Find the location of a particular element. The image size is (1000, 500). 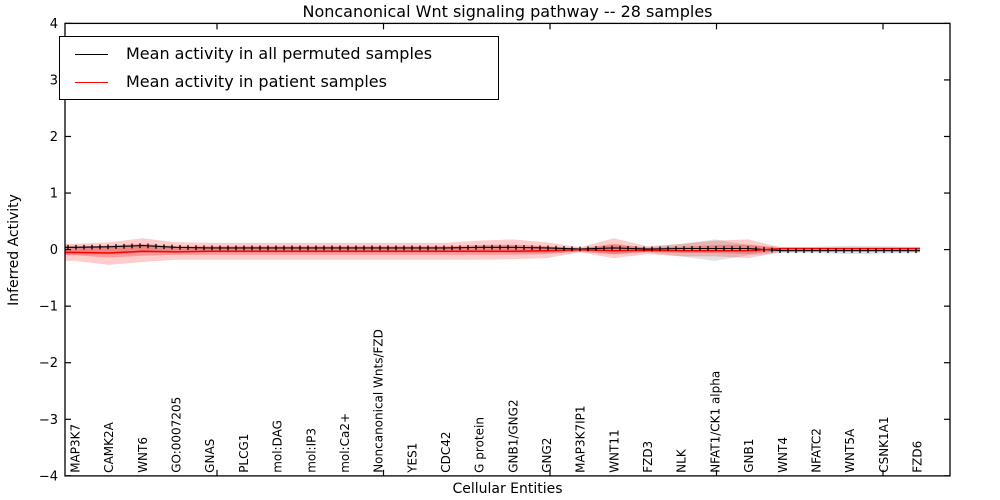

series-lines is located at coordinates (492, 249).